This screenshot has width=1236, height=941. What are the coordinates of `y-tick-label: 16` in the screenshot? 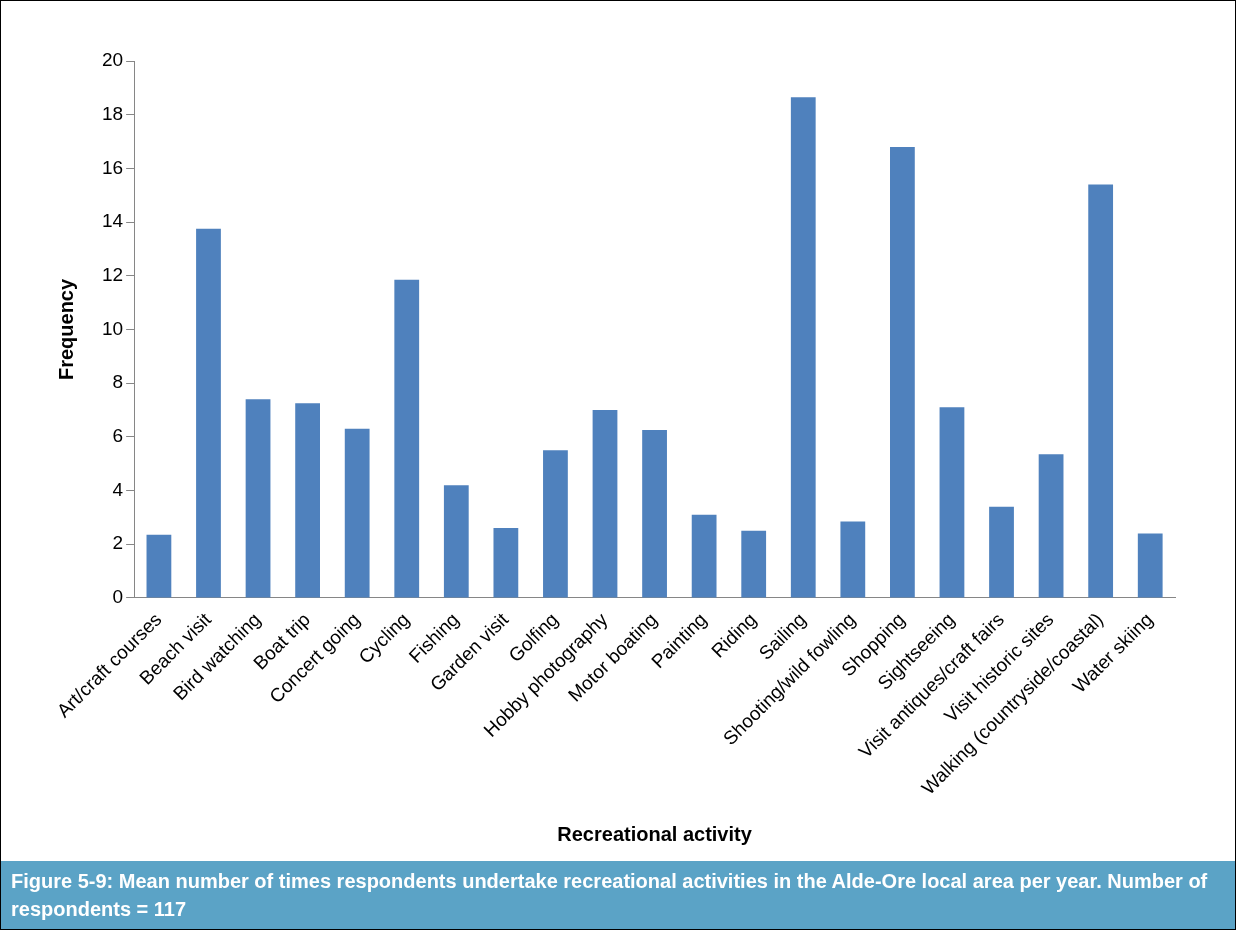 It's located at (112, 167).